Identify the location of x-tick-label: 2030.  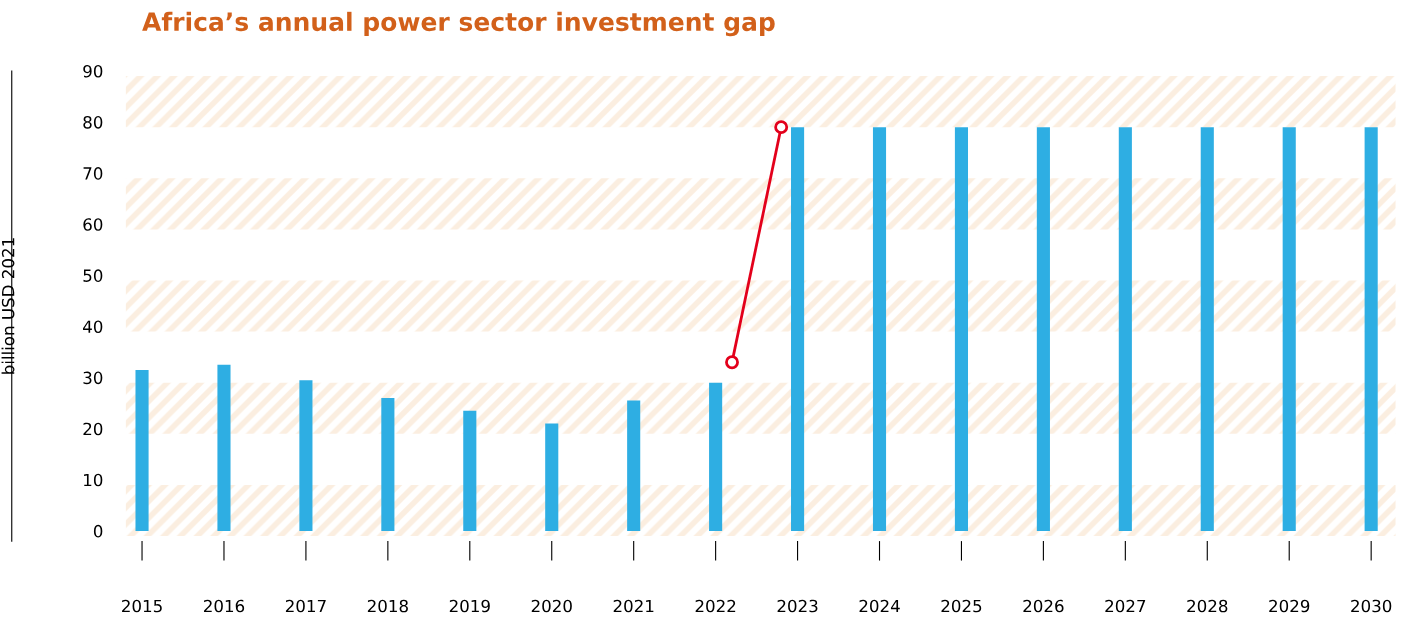
(1371, 606).